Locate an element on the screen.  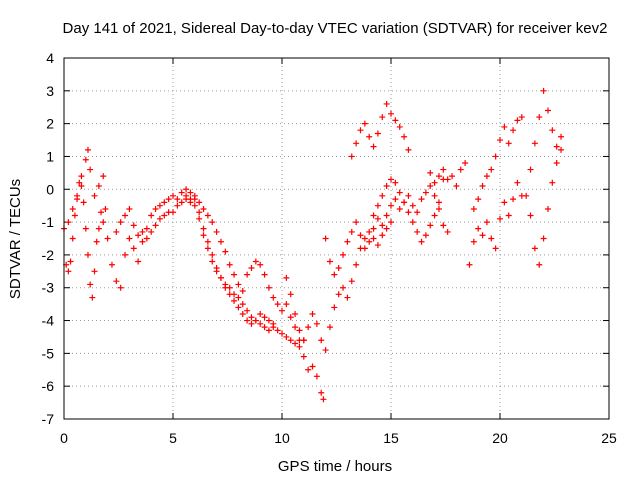
y-tick-label: -4 is located at coordinates (48, 321).